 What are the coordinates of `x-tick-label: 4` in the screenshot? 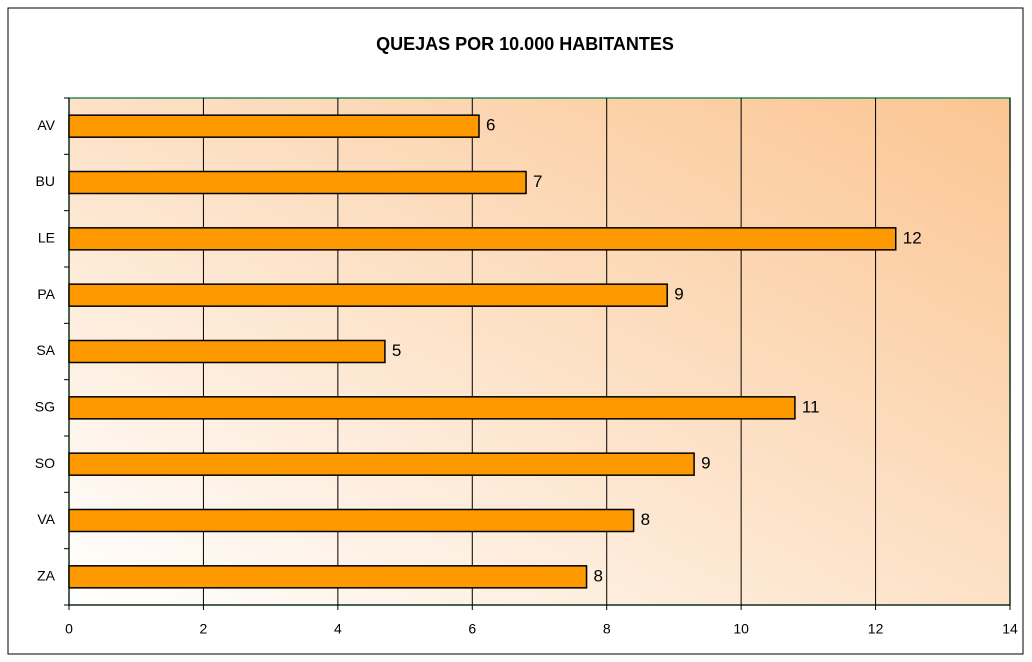 It's located at (338, 629).